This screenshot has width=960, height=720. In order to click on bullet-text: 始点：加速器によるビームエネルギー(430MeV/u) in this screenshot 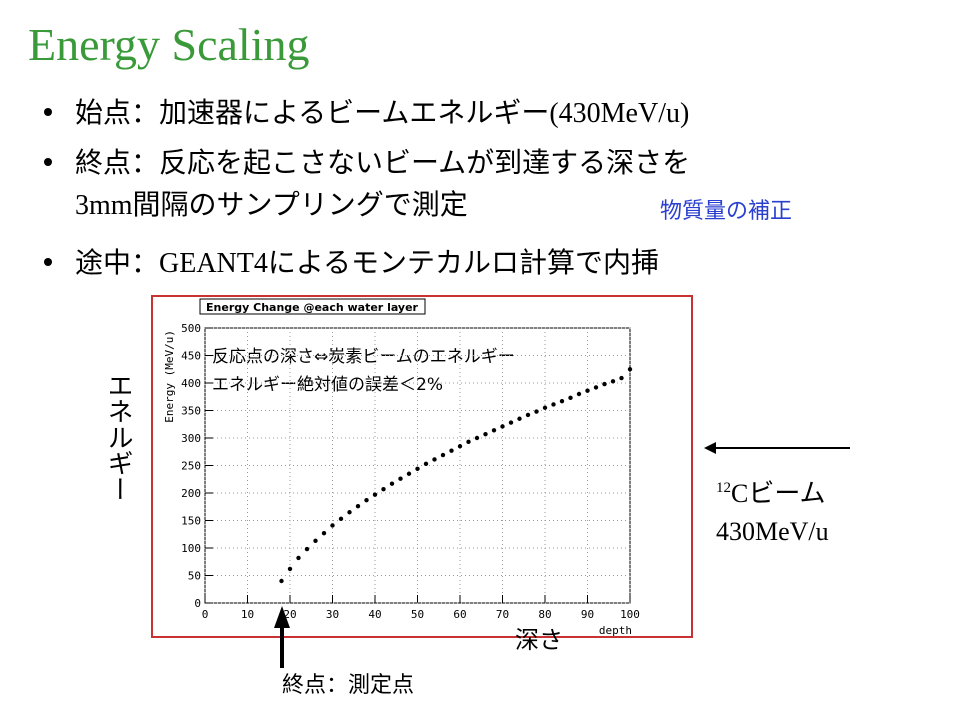, I will do `click(382, 113)`.